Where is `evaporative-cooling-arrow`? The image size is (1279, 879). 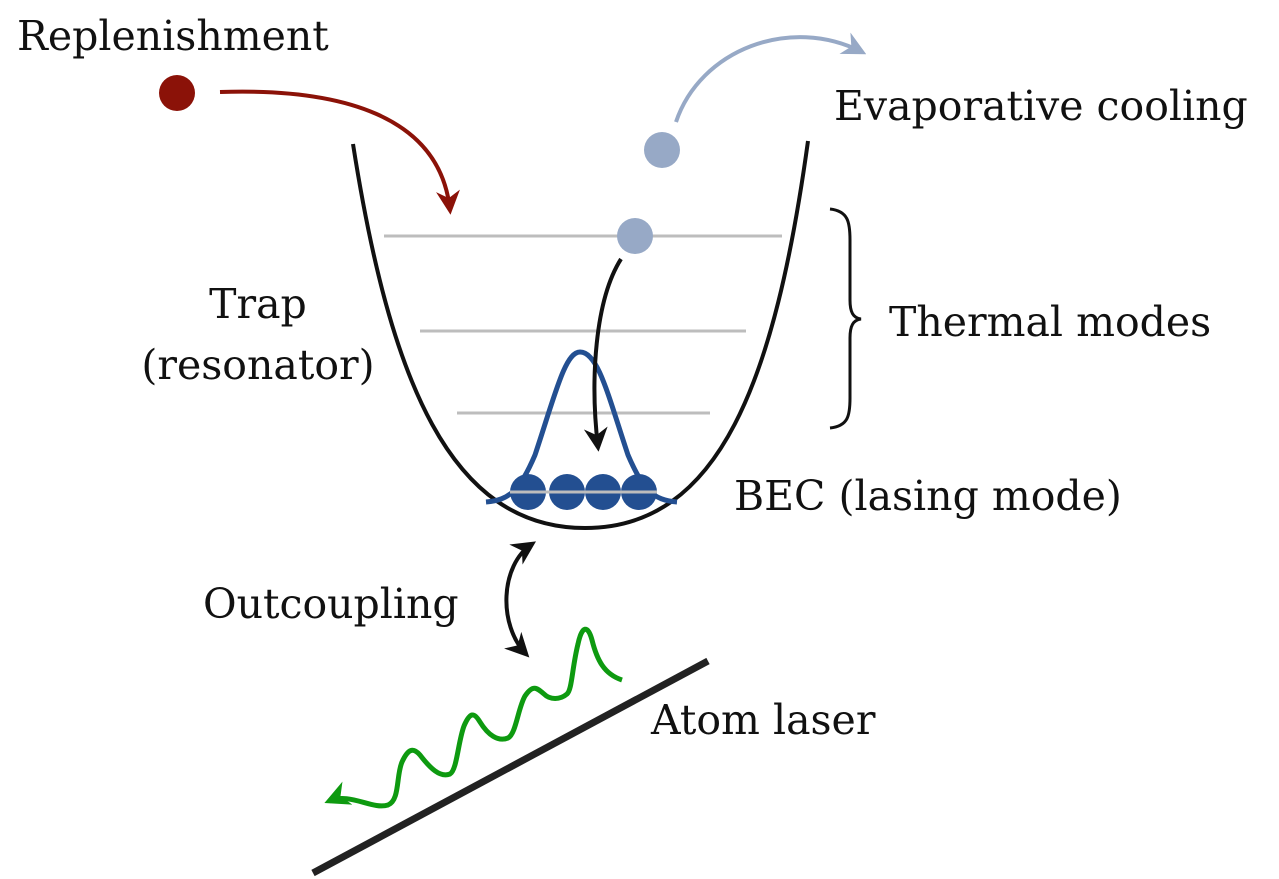 evaporative-cooling-arrow is located at coordinates (770, 77).